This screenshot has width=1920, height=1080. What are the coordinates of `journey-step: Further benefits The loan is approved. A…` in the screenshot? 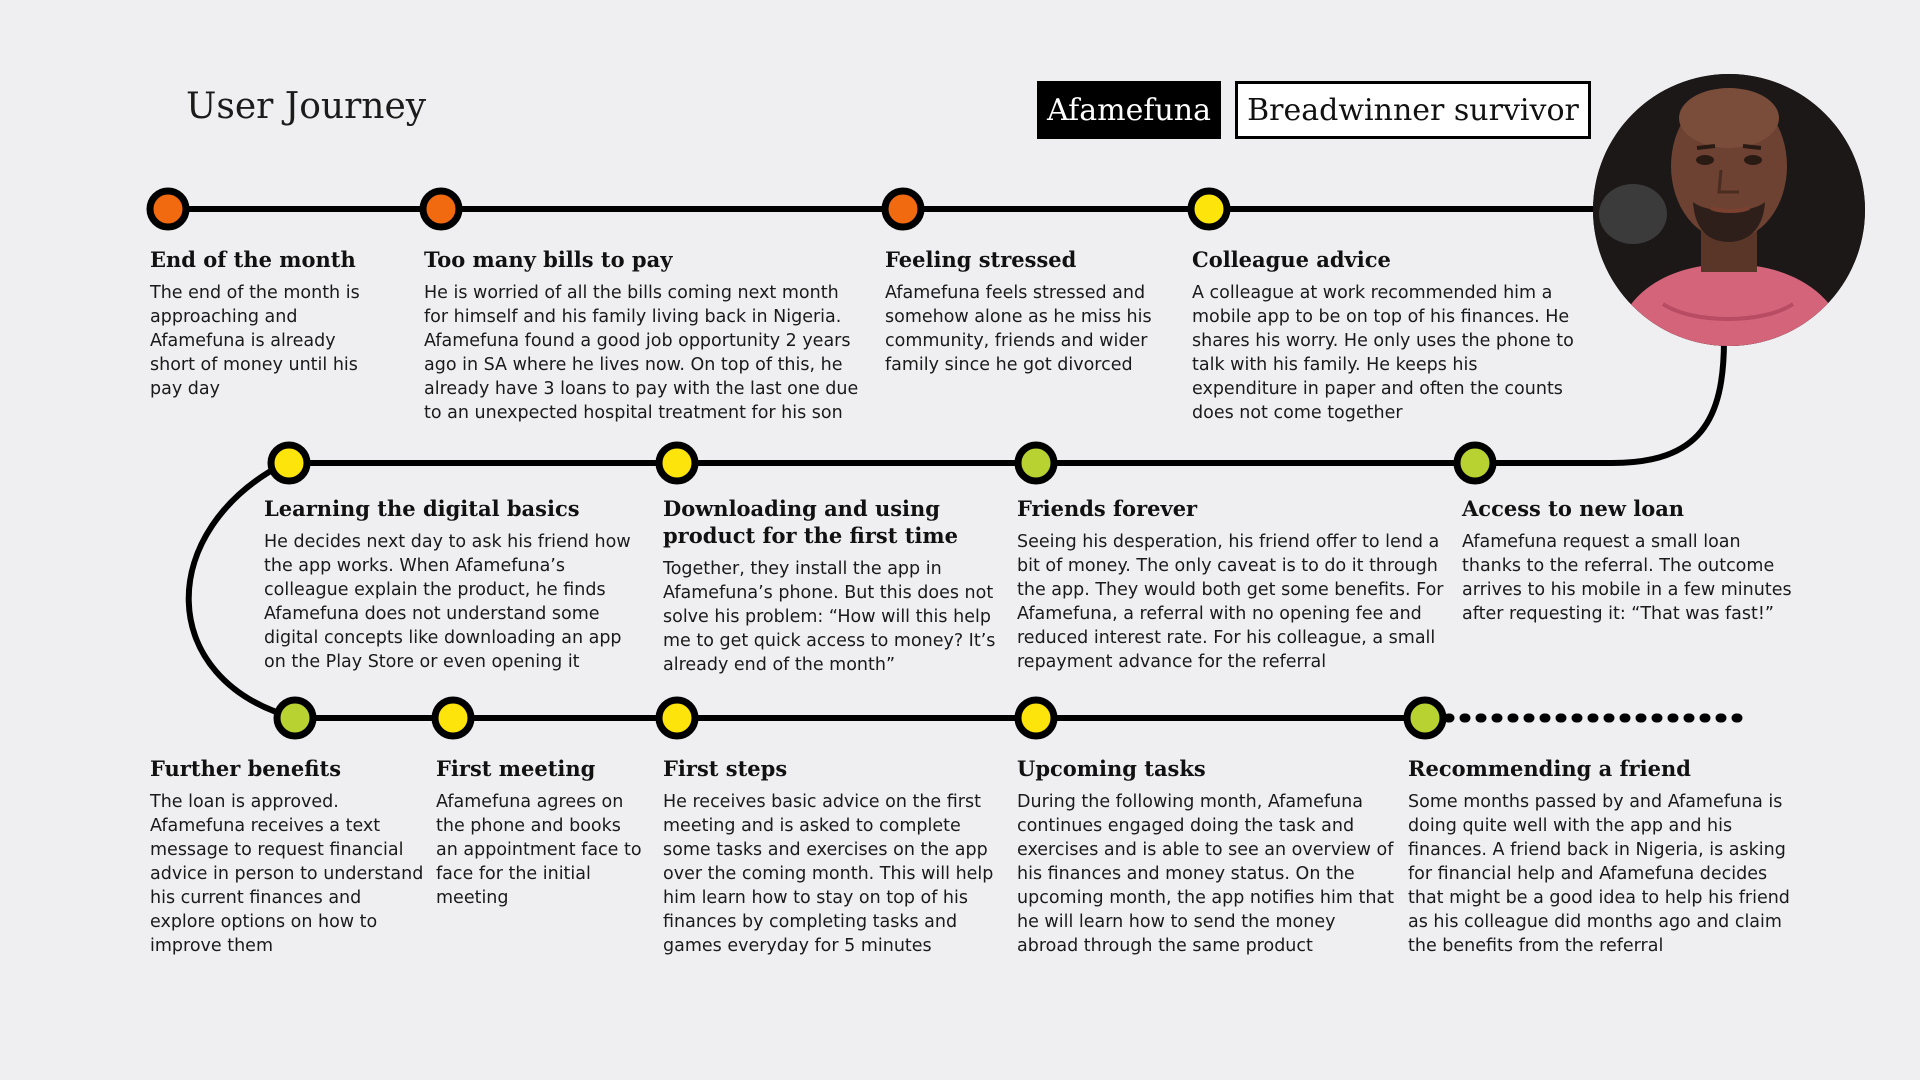 It's located at (290, 856).